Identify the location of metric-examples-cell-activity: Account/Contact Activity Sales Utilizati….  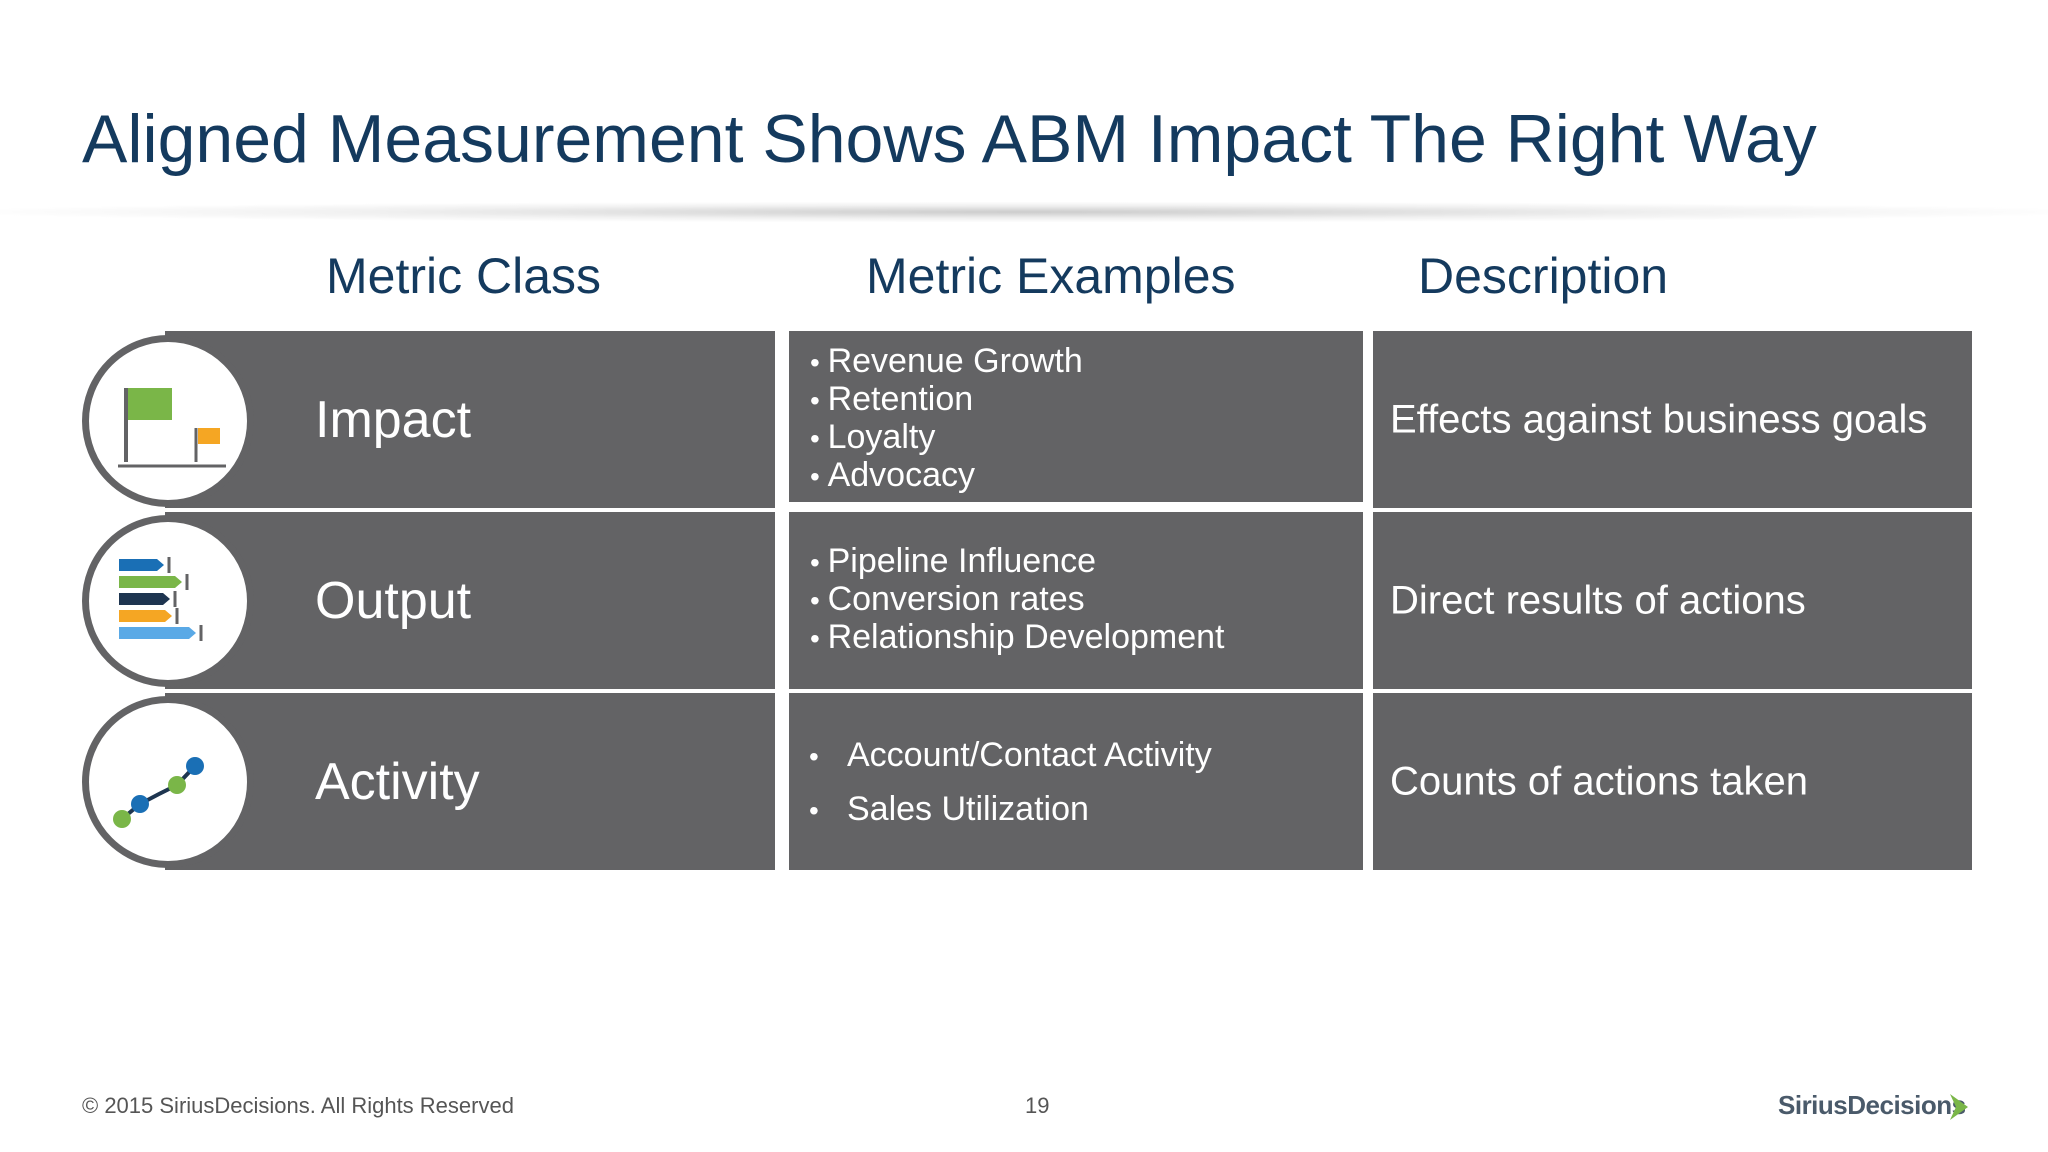
(1076, 781).